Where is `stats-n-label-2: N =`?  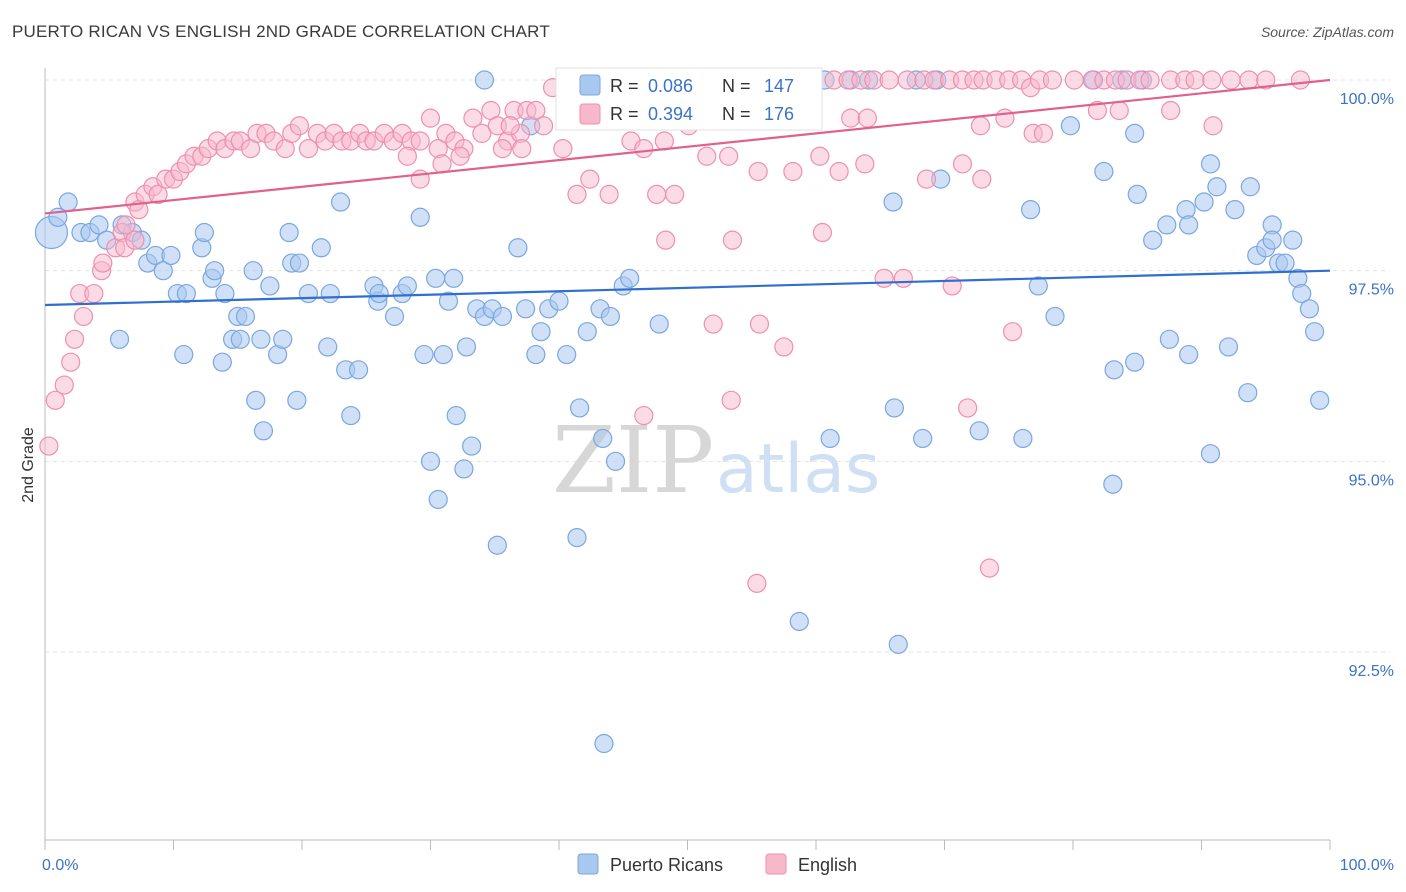 stats-n-label-2: N = is located at coordinates (736, 114).